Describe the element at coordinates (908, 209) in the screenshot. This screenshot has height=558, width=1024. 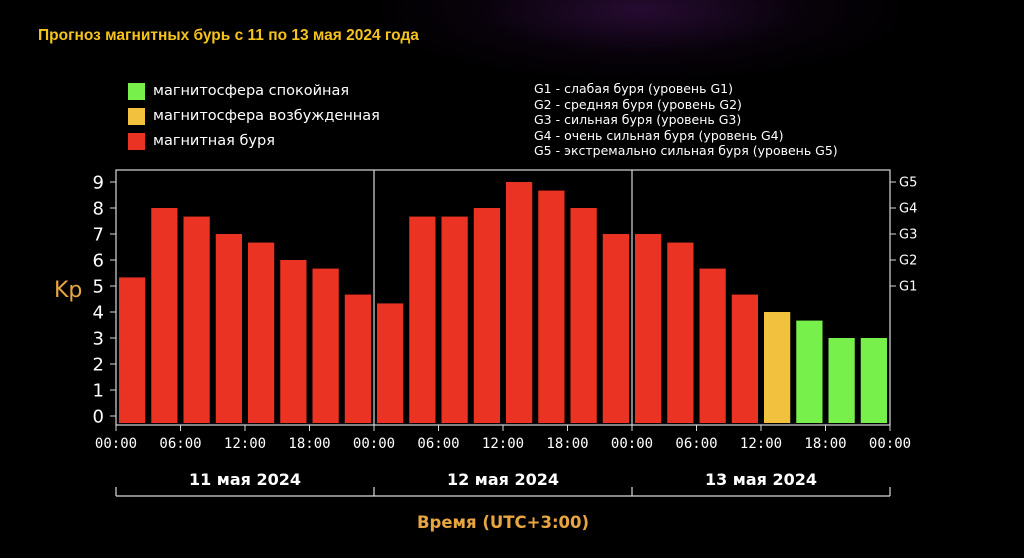
I see `g-tick-label: G4` at that location.